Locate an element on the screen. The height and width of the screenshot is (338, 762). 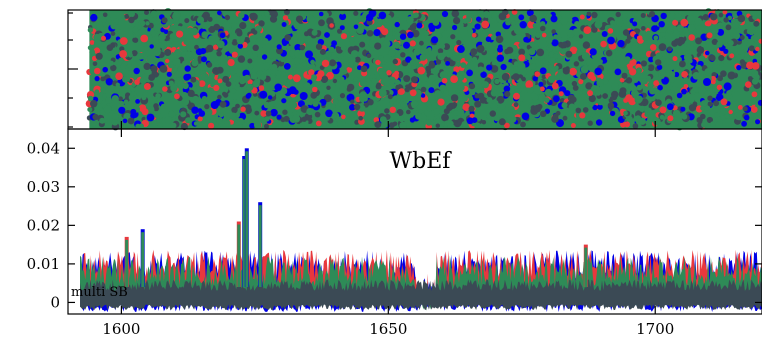
spike-inner is located at coordinates (244, 223).